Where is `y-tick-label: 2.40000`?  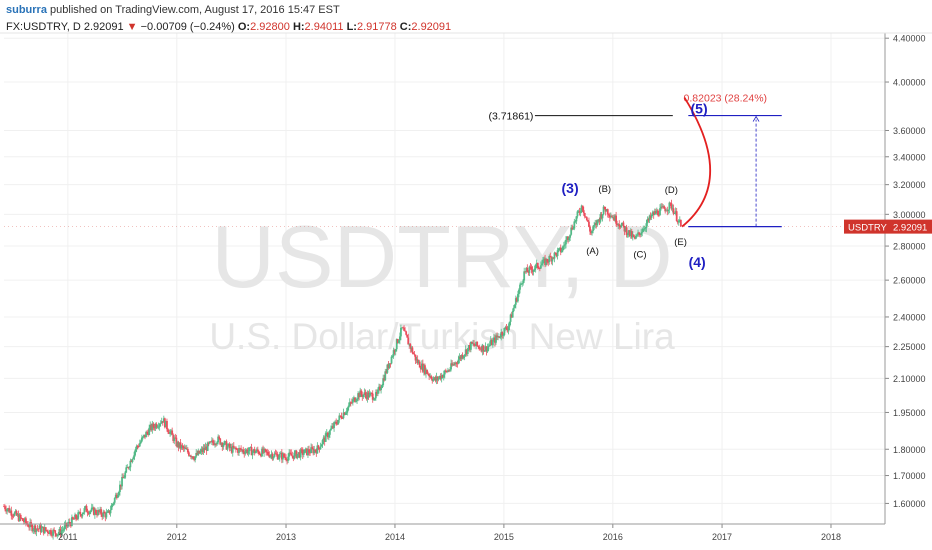
y-tick-label: 2.40000 is located at coordinates (909, 317).